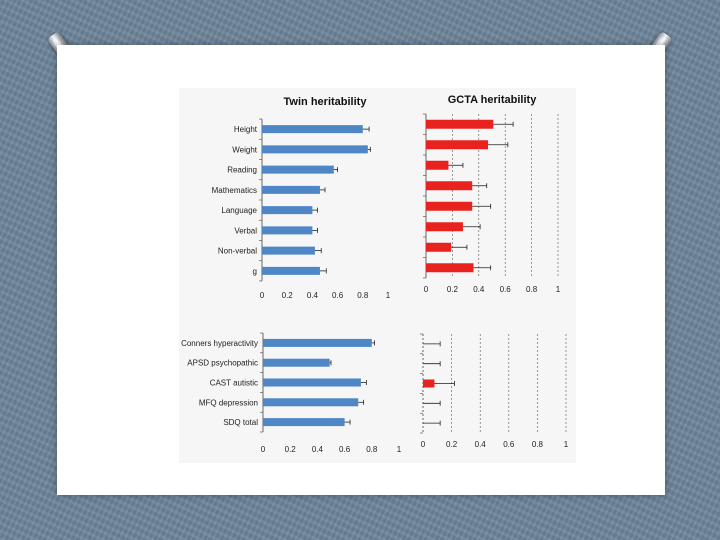  What do you see at coordinates (234, 383) in the screenshot?
I see `category-label: CAST autistic` at bounding box center [234, 383].